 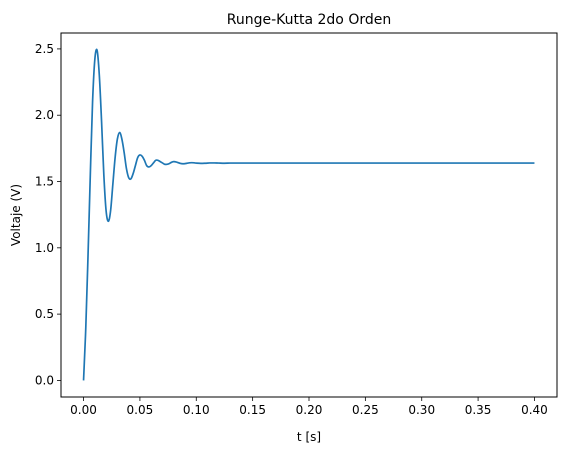 I want to click on y-tick-label: 1.5, so click(x=44, y=182).